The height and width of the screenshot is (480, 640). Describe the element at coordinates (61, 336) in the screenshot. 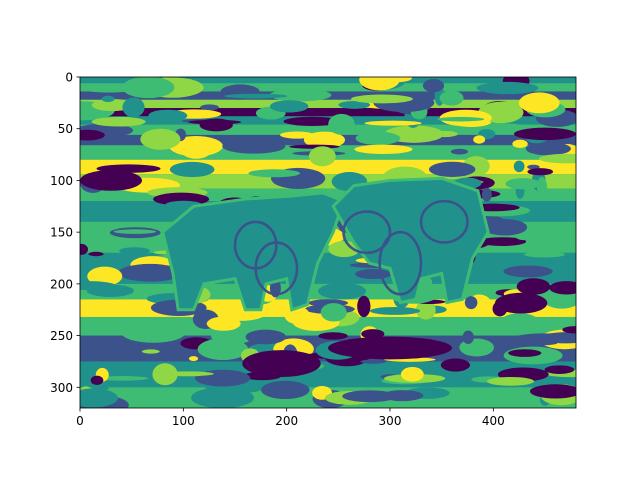

I see `y-tick-label: 250` at that location.